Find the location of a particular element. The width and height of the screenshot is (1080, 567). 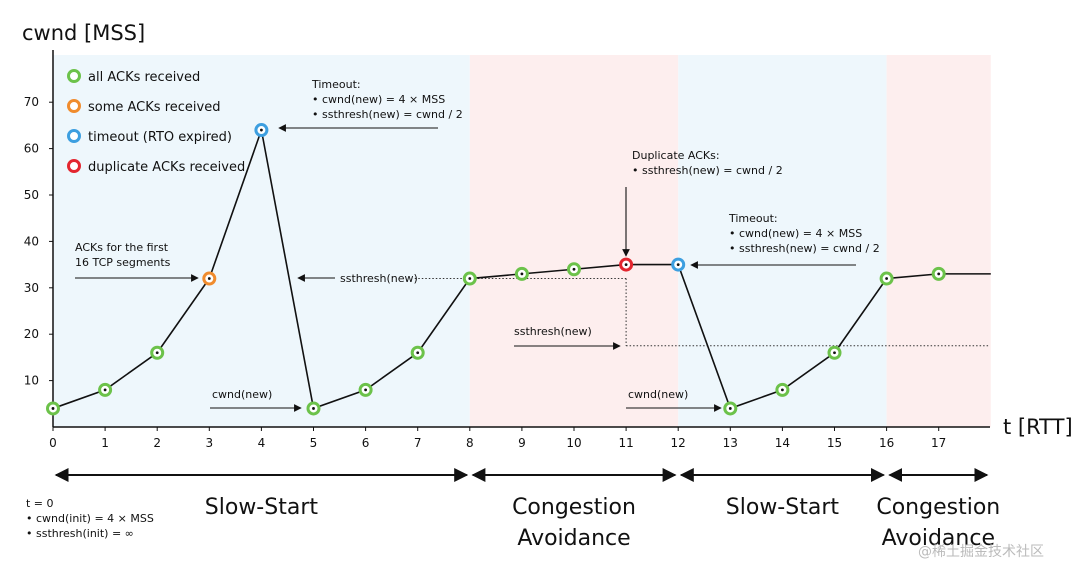

x-tick-label: 5 is located at coordinates (314, 443).